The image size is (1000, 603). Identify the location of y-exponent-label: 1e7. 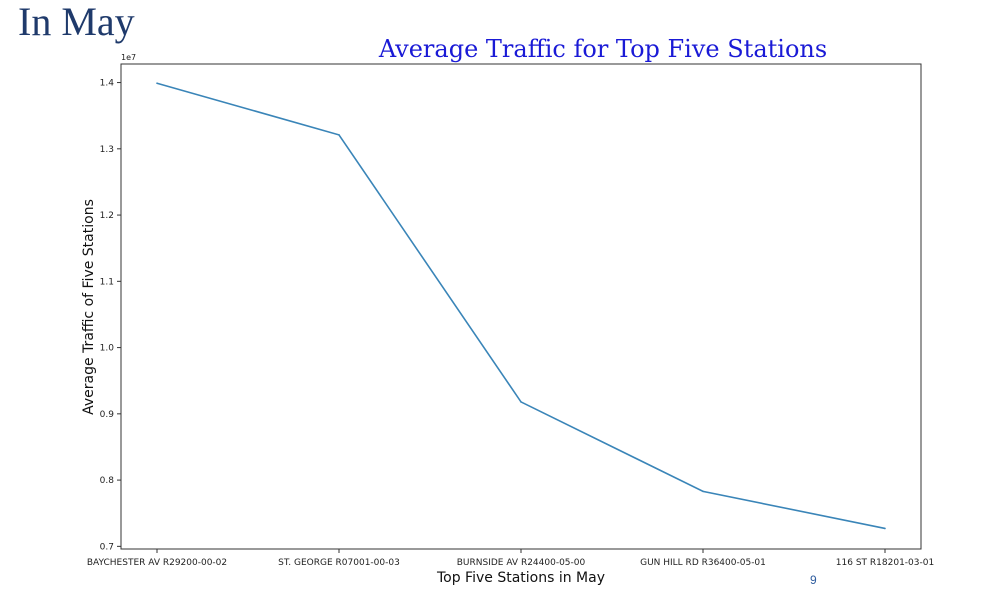
(128, 57).